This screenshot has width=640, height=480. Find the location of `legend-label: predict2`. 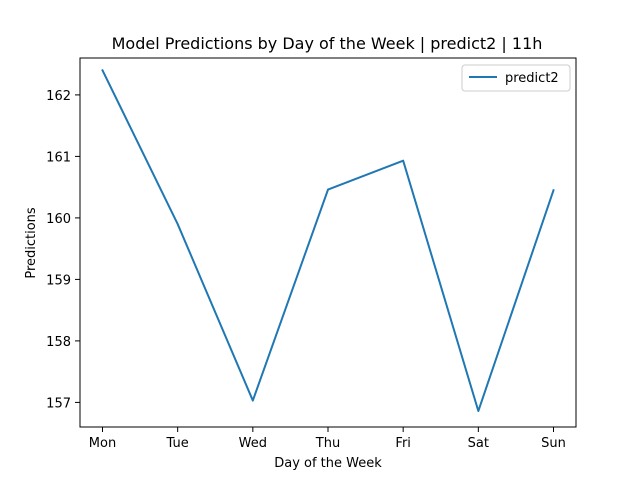

legend-label: predict2 is located at coordinates (532, 78).